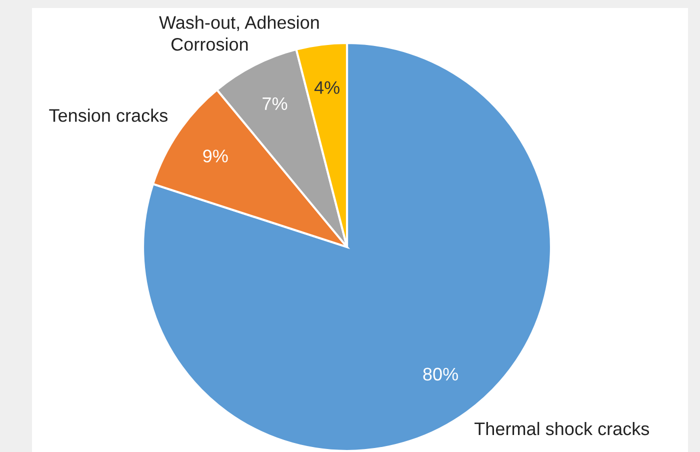  I want to click on data-label: 9%, so click(215, 156).